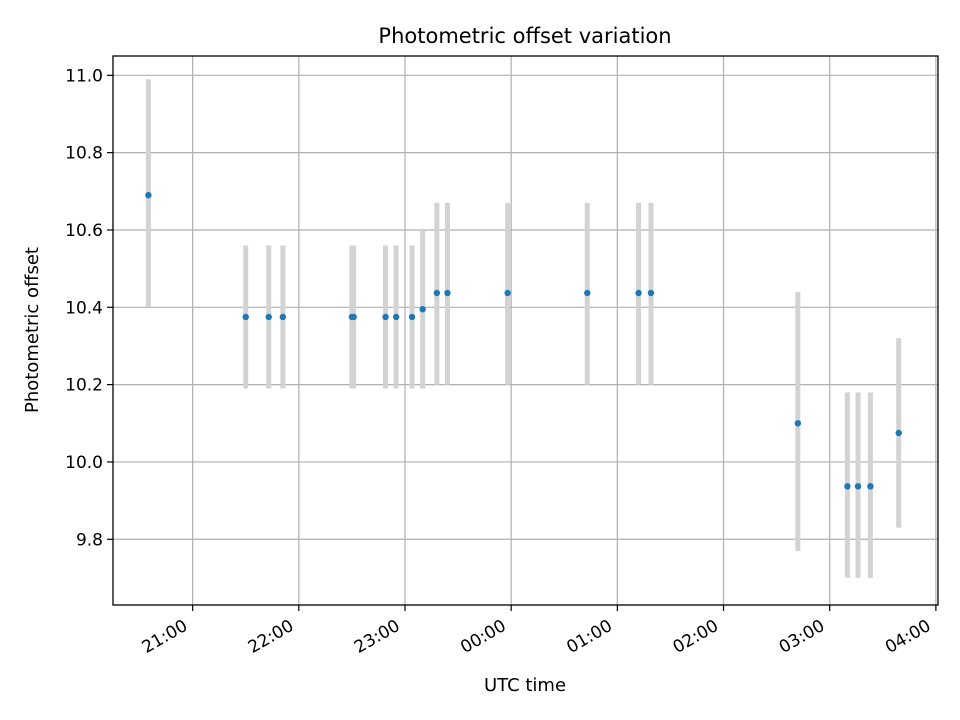  I want to click on y-tick-label: 9.8, so click(89, 540).